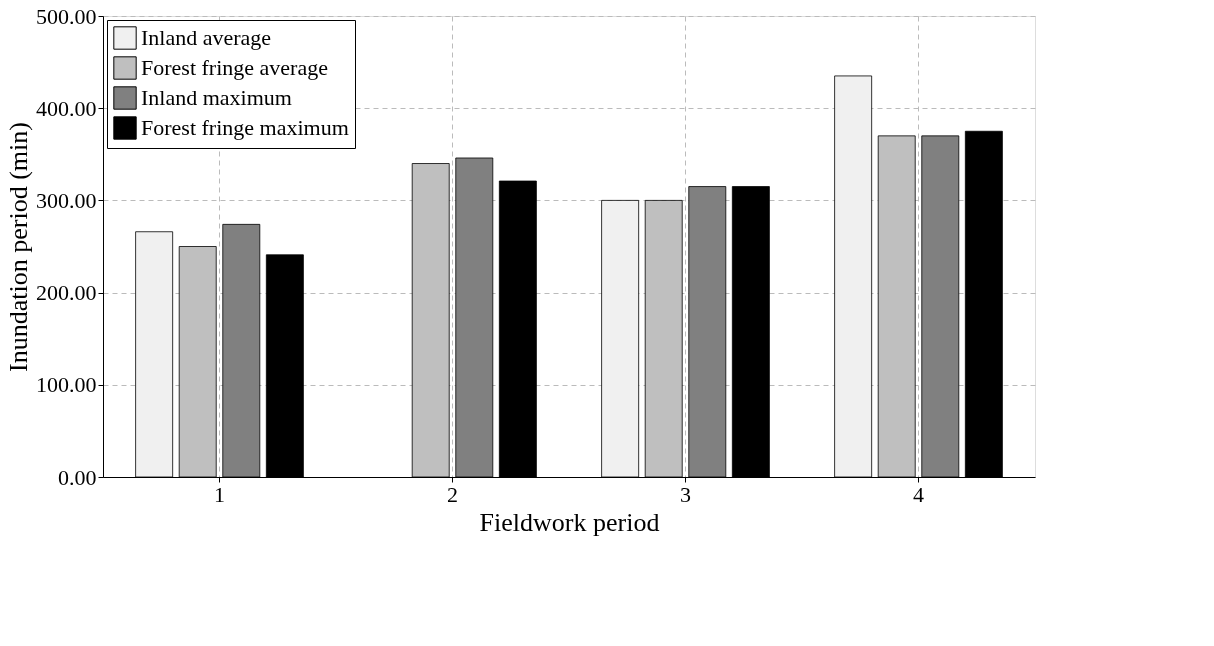  I want to click on y-tick-label: 300.00, so click(66, 200).